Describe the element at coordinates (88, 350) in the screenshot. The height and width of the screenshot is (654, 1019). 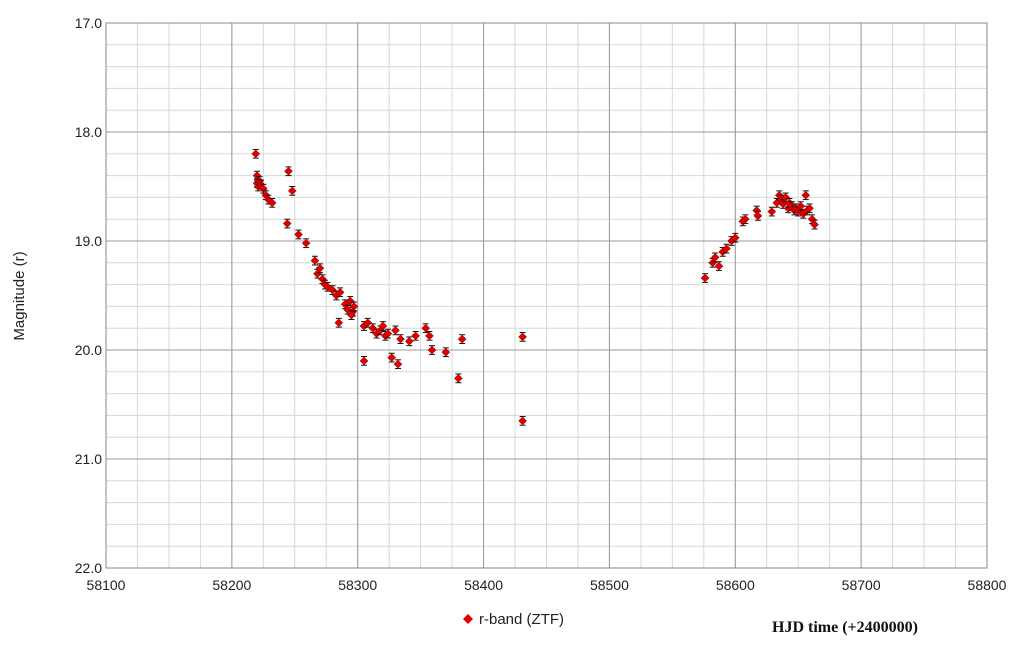
I see `y-tick-label: 20.0` at that location.